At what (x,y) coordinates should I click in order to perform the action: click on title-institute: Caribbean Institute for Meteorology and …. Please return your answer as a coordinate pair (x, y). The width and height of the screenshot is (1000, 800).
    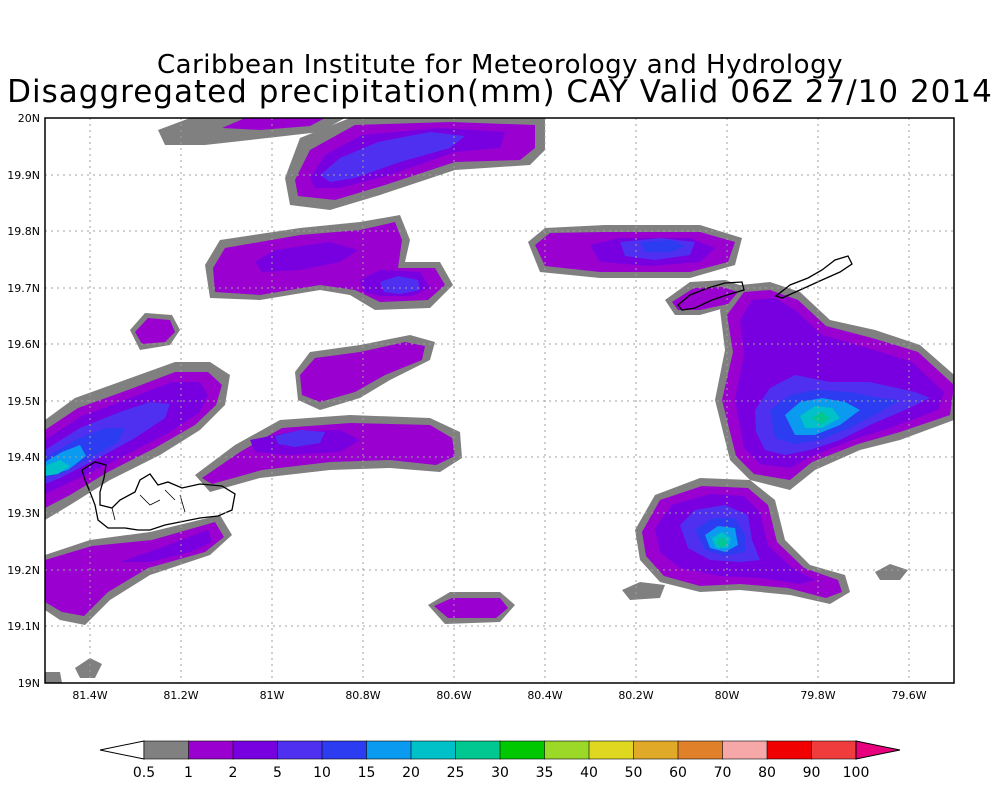
    Looking at the image, I should click on (500, 65).